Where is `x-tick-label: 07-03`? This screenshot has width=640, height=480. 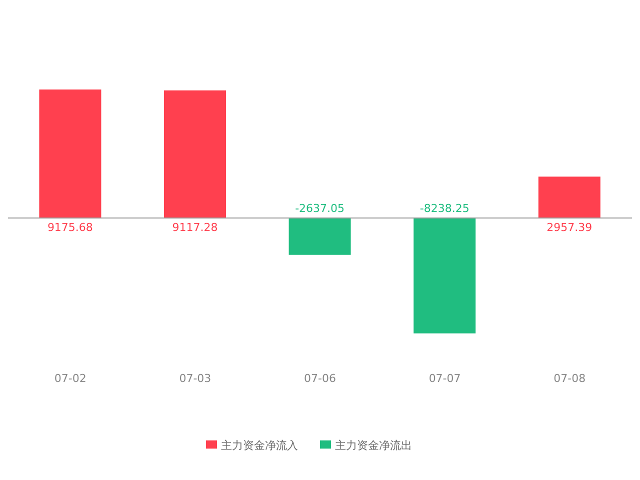
x-tick-label: 07-03 is located at coordinates (195, 378).